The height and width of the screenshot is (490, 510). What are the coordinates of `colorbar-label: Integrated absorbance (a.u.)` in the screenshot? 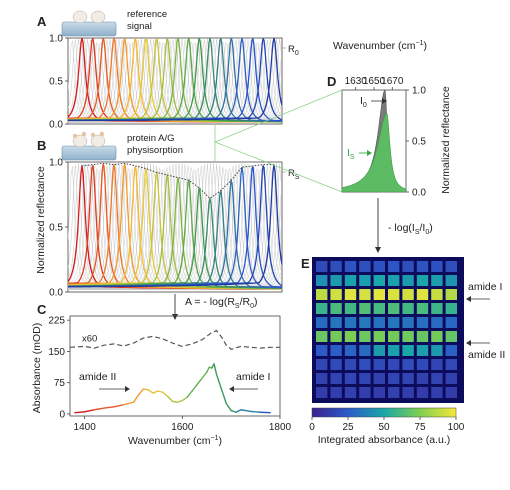 It's located at (384, 440).